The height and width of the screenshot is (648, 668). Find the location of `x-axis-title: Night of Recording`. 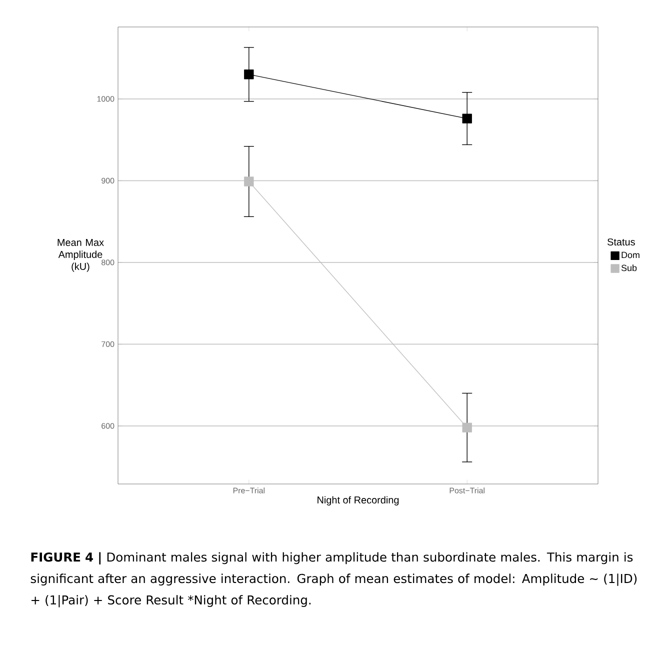

x-axis-title: Night of Recording is located at coordinates (358, 501).